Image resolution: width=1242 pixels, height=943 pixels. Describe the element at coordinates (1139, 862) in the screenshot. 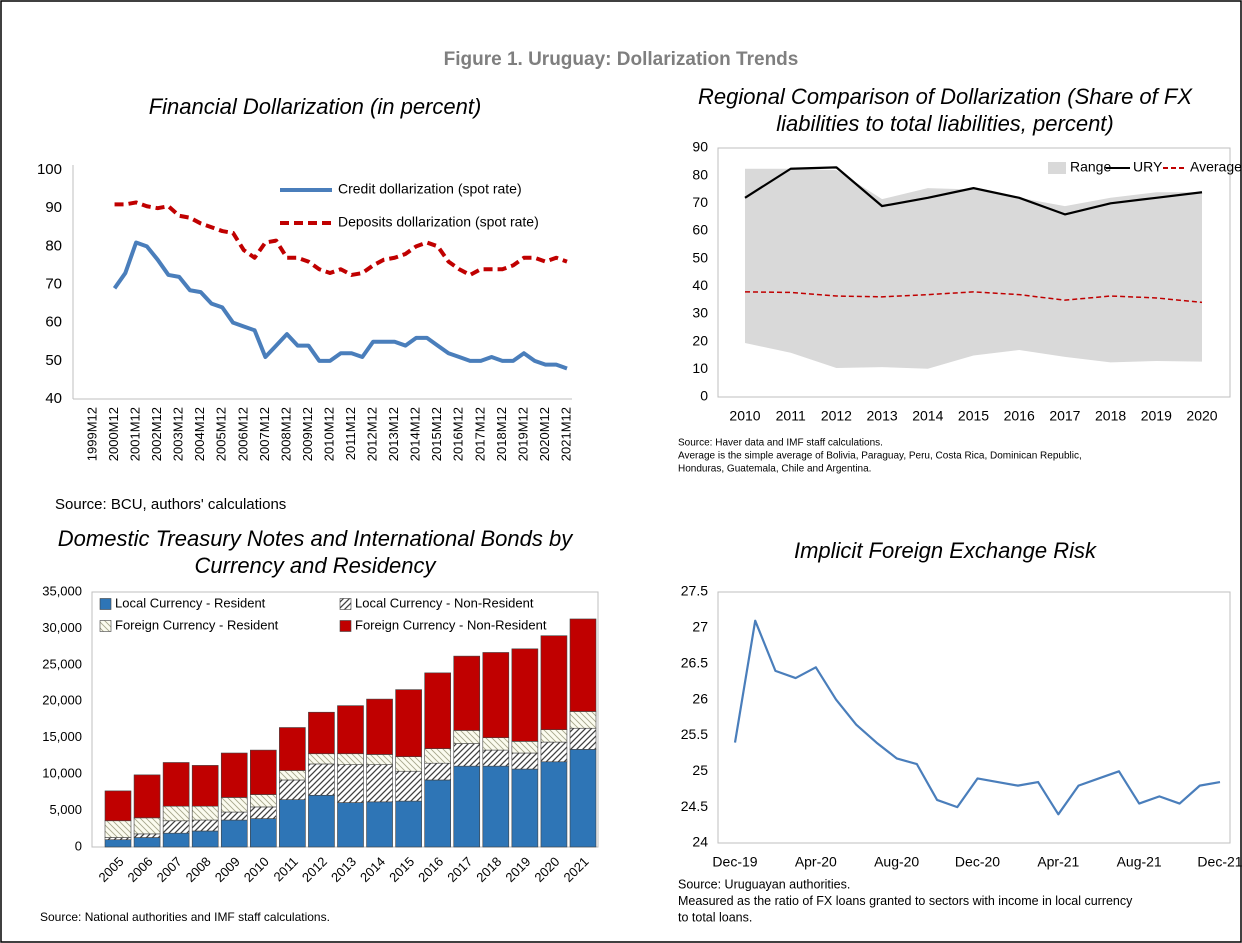

I see `x-tick-label: Aug-21` at that location.